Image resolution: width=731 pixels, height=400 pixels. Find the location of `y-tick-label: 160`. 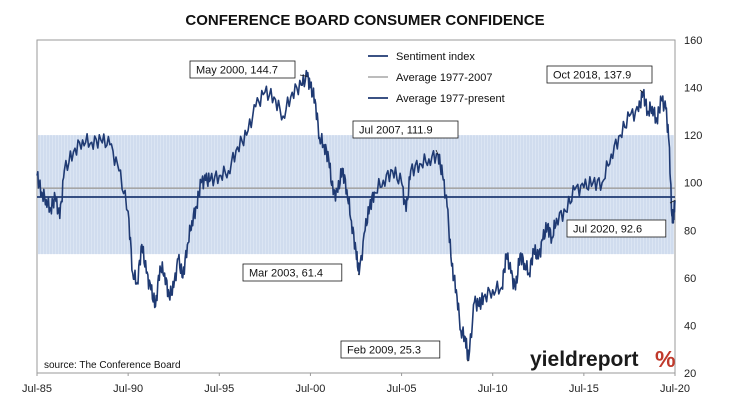

y-tick-label: 160 is located at coordinates (693, 41).